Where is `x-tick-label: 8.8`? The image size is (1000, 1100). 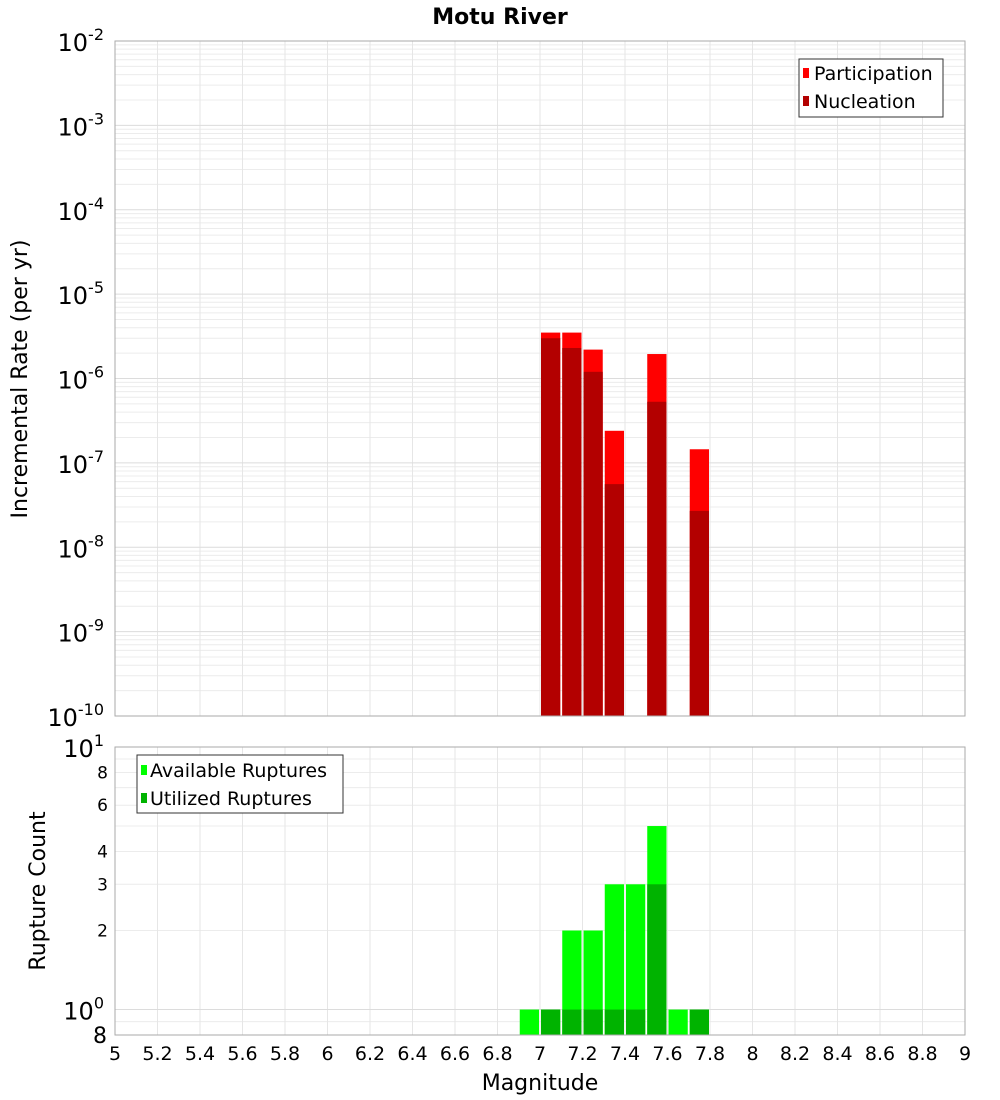 x-tick-label: 8.8 is located at coordinates (922, 1054).